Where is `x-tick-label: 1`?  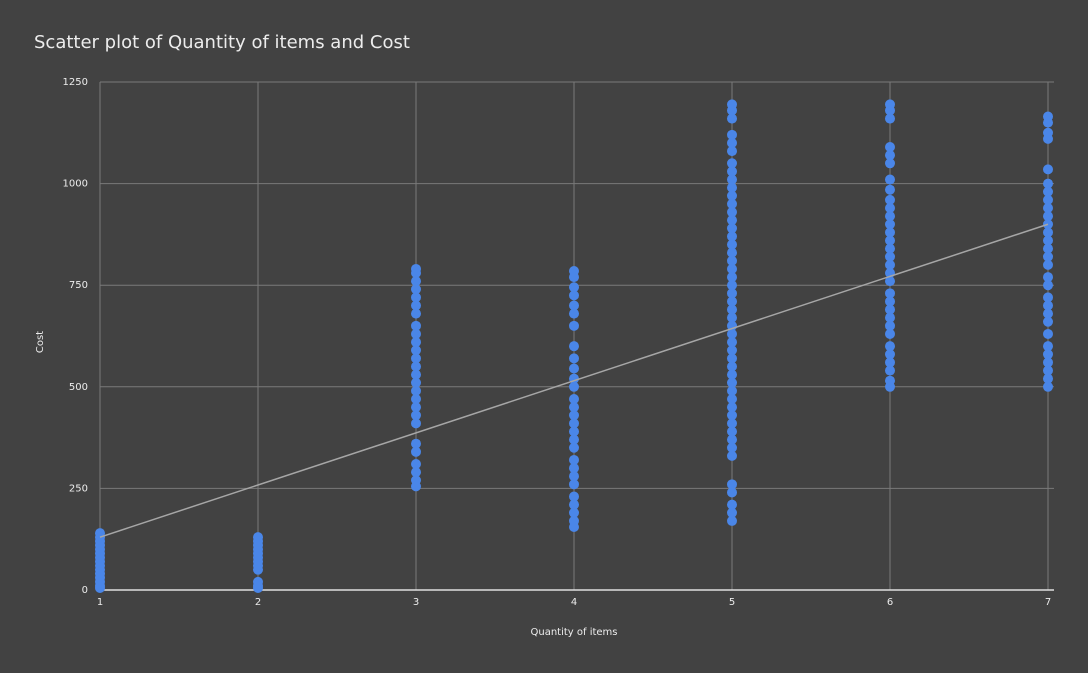 x-tick-label: 1 is located at coordinates (100, 602).